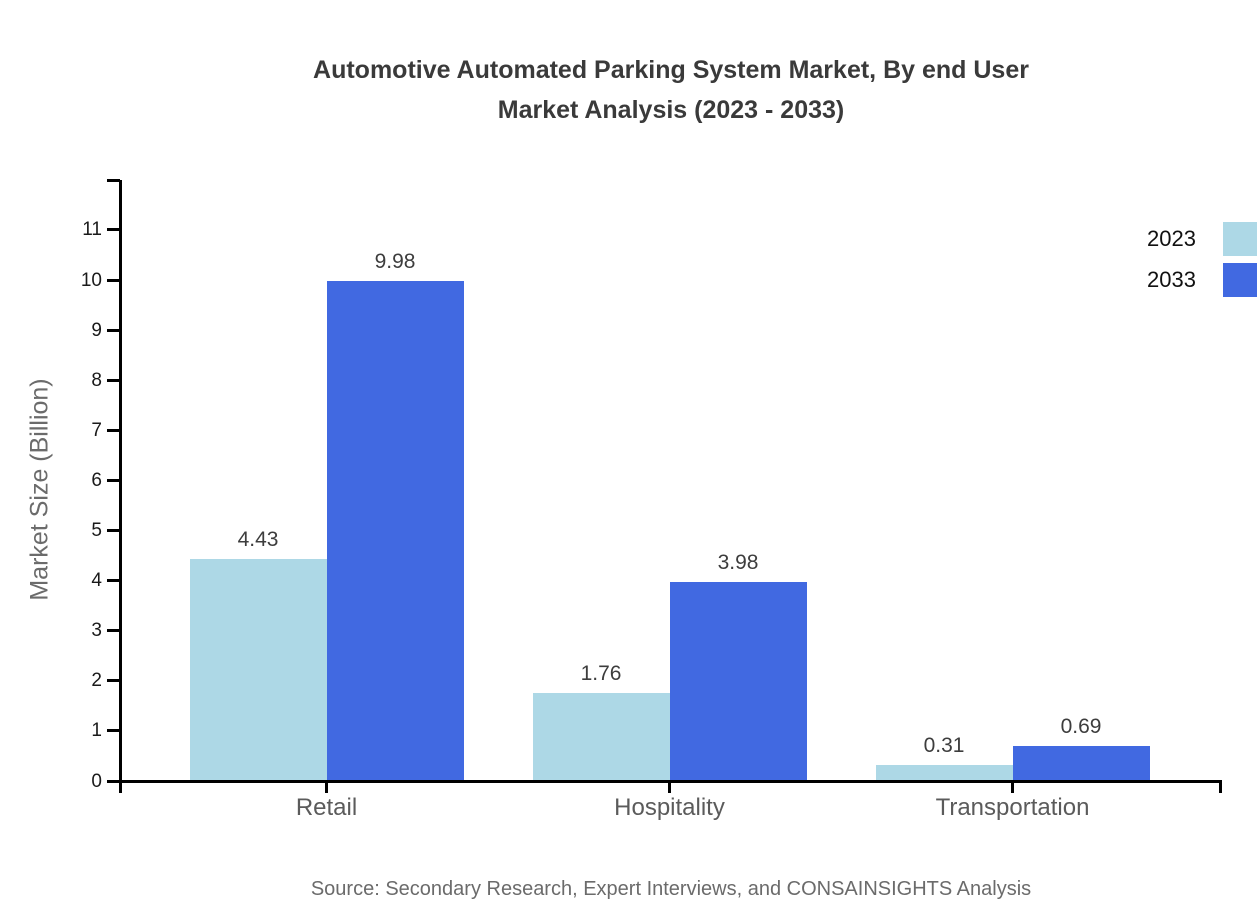 The height and width of the screenshot is (920, 1260). Describe the element at coordinates (113, 180) in the screenshot. I see `y-axis-top-cap` at that location.